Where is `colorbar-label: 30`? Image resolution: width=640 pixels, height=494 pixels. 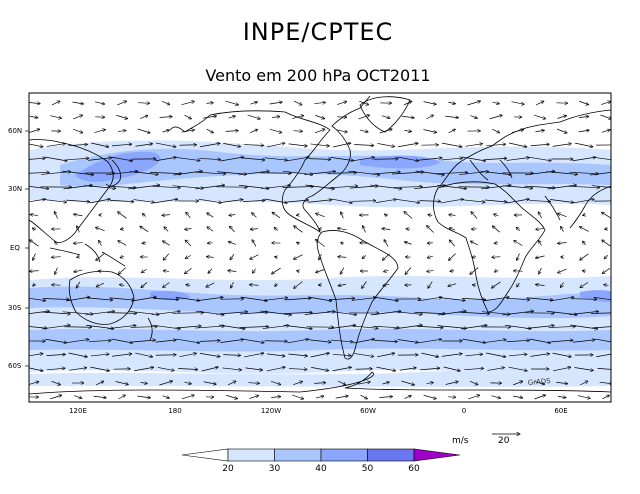
colorbar-label: 30 is located at coordinates (275, 469).